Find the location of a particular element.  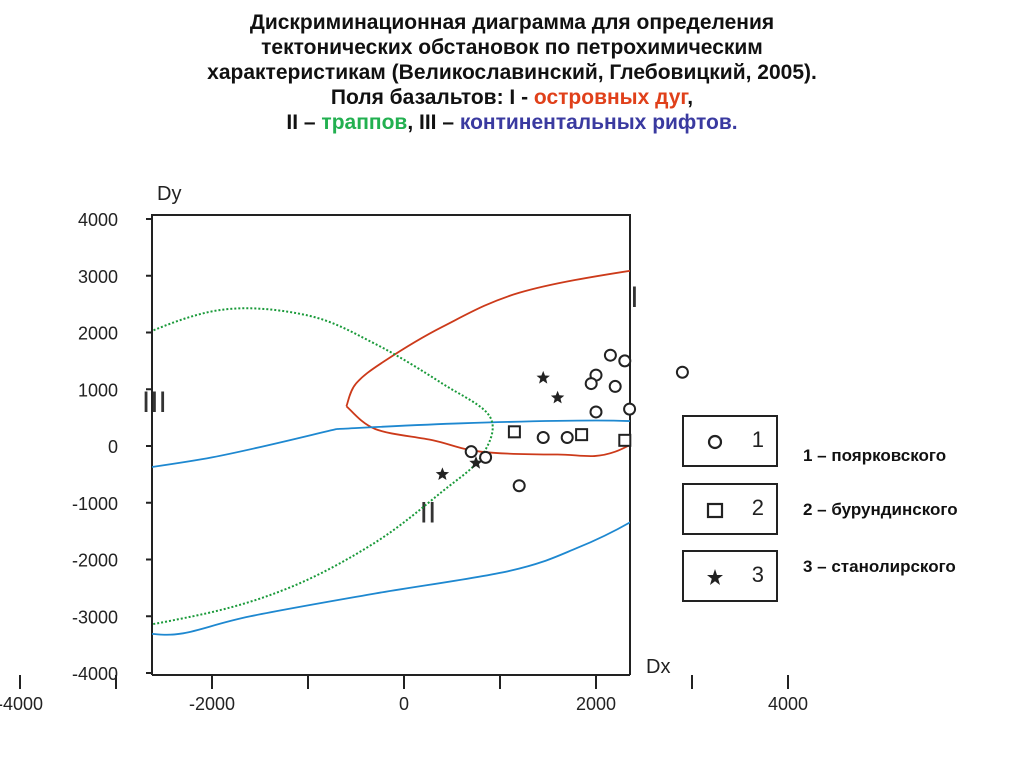

y-tick-label: 1000 is located at coordinates (98, 390).